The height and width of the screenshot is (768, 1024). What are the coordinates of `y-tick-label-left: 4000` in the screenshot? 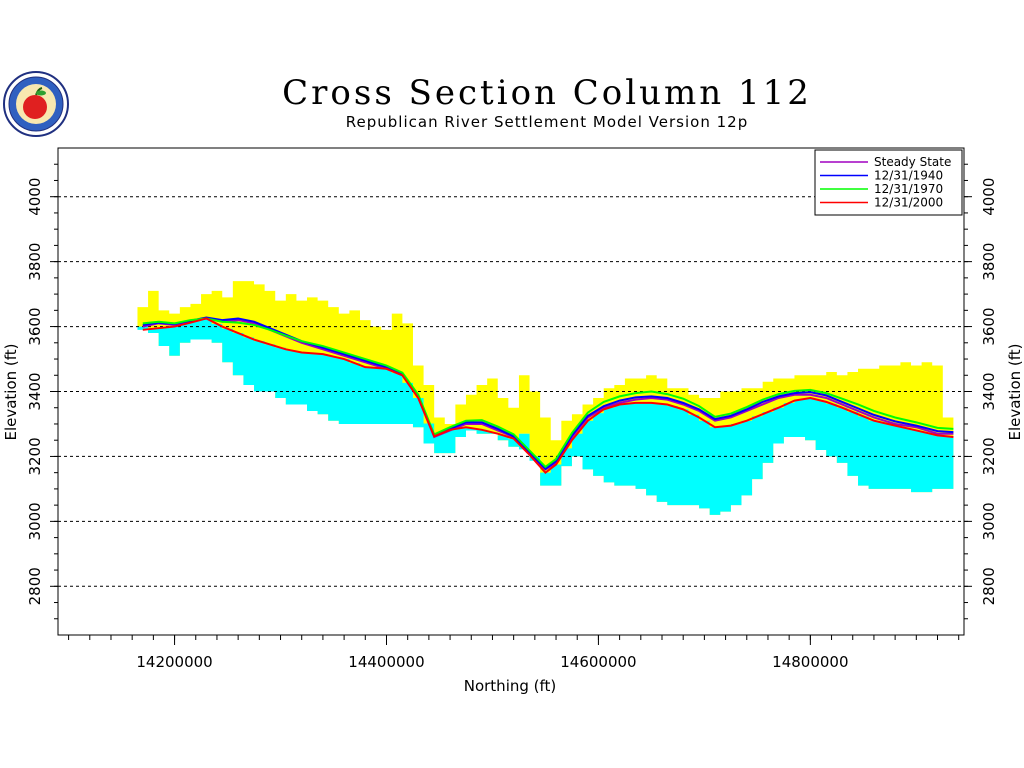 It's located at (35, 197).